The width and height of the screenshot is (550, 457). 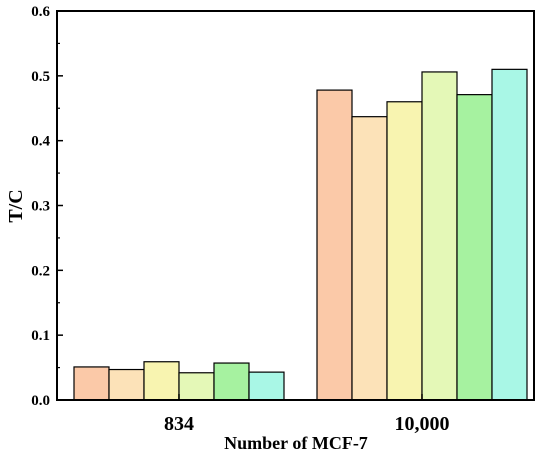 What do you see at coordinates (161, 381) in the screenshot?
I see `bar-cat1-s3` at bounding box center [161, 381].